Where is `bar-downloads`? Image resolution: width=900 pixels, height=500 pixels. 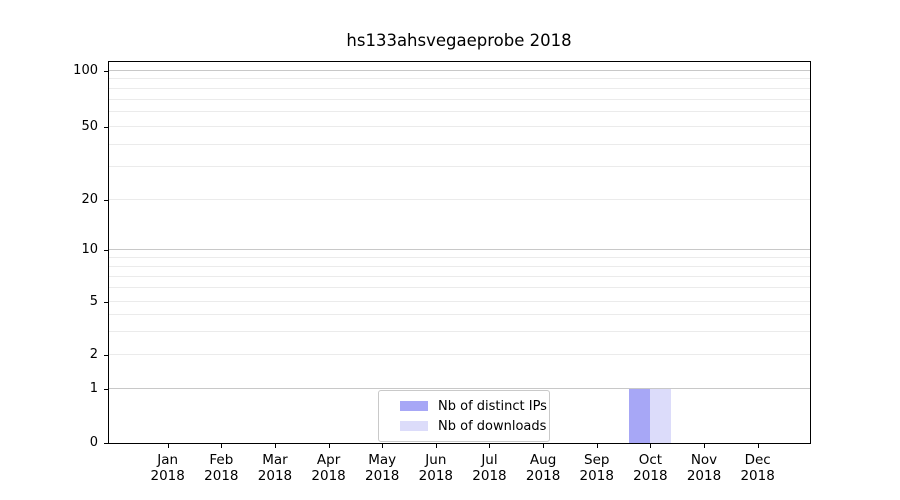
bar-downloads is located at coordinates (661, 415).